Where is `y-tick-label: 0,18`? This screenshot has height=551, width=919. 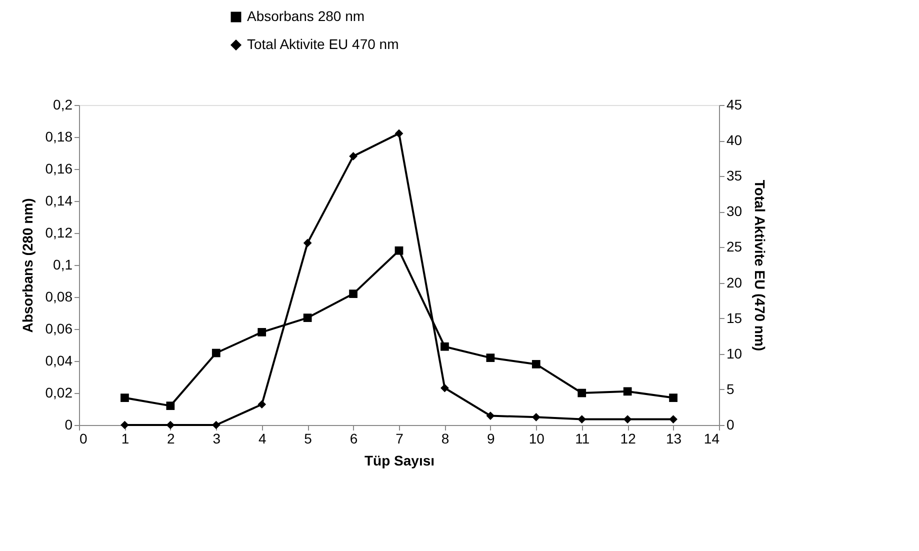 y-tick-label: 0,18 is located at coordinates (59, 136).